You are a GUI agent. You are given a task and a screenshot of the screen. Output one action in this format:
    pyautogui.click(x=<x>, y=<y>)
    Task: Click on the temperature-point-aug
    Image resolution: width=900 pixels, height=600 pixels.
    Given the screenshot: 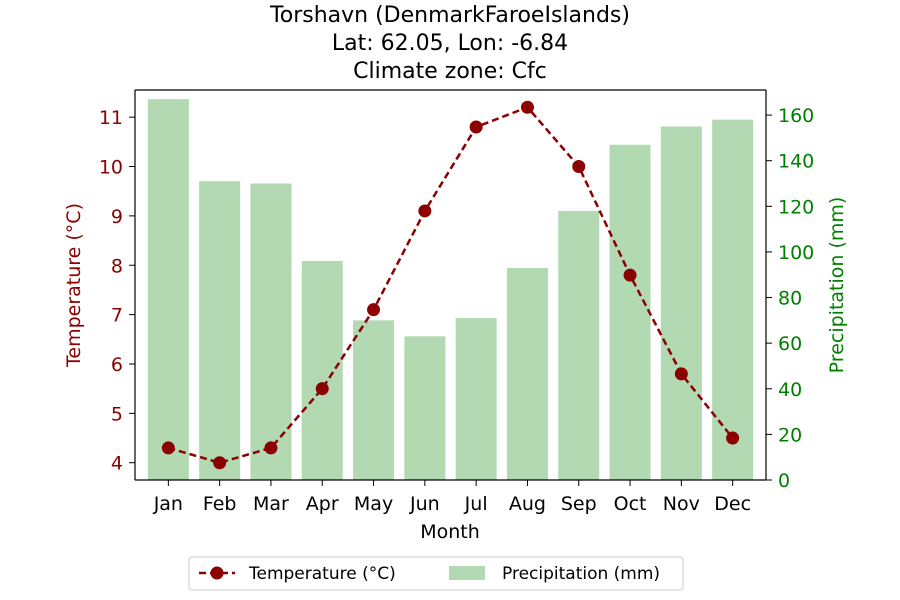 What is the action you would take?
    pyautogui.click(x=527, y=107)
    